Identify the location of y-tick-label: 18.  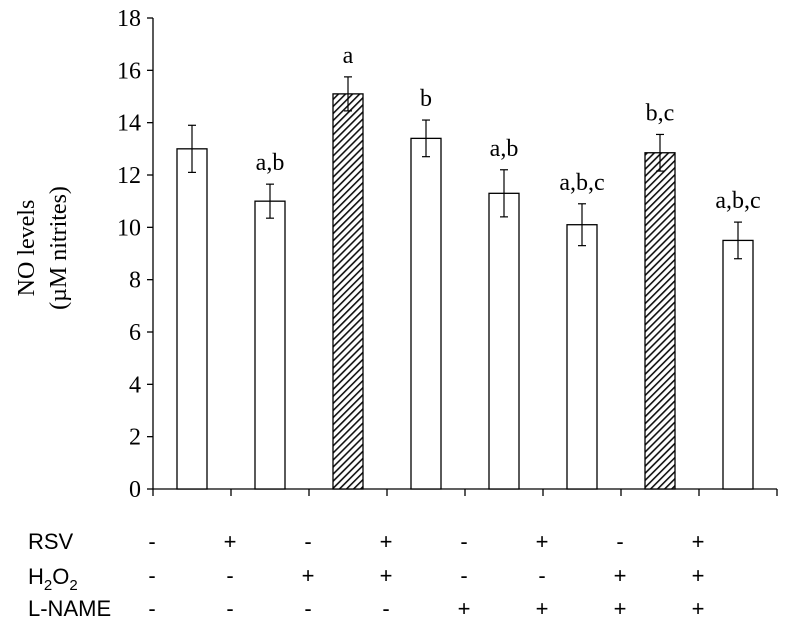
(129, 19).